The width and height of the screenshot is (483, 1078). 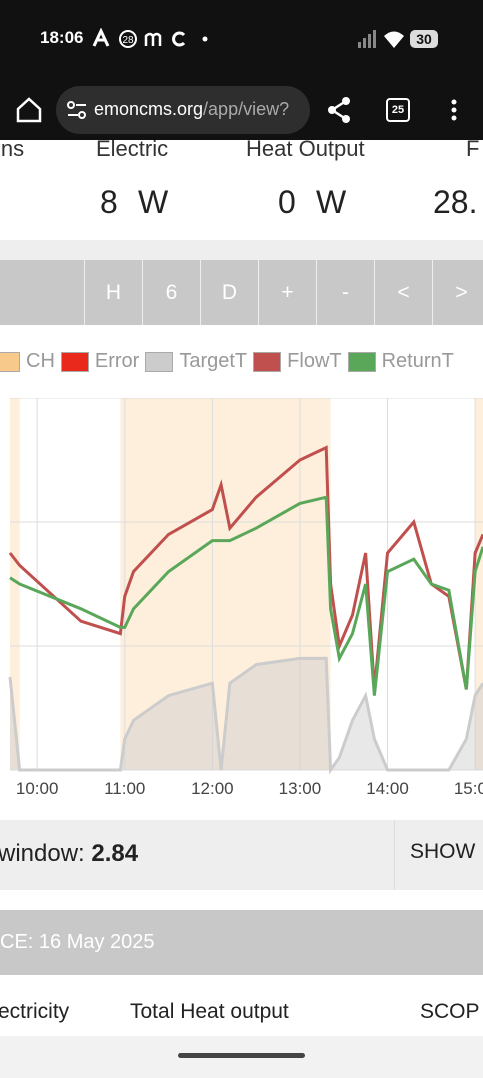 What do you see at coordinates (246, 109) in the screenshot?
I see `url-path: /app/view?` at bounding box center [246, 109].